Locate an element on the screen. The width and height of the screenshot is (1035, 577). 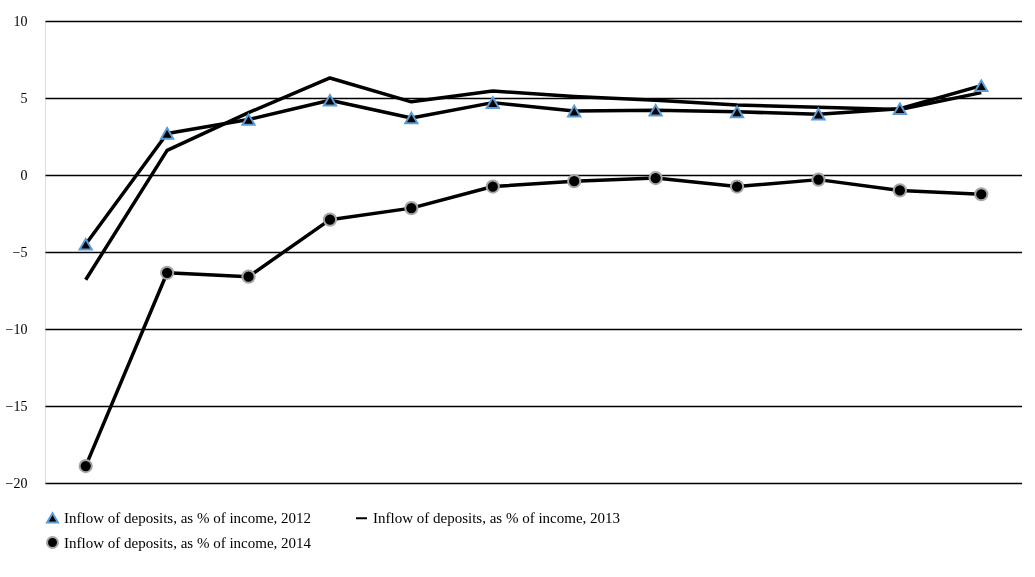
y-tick-label: 0 is located at coordinates (24, 175).